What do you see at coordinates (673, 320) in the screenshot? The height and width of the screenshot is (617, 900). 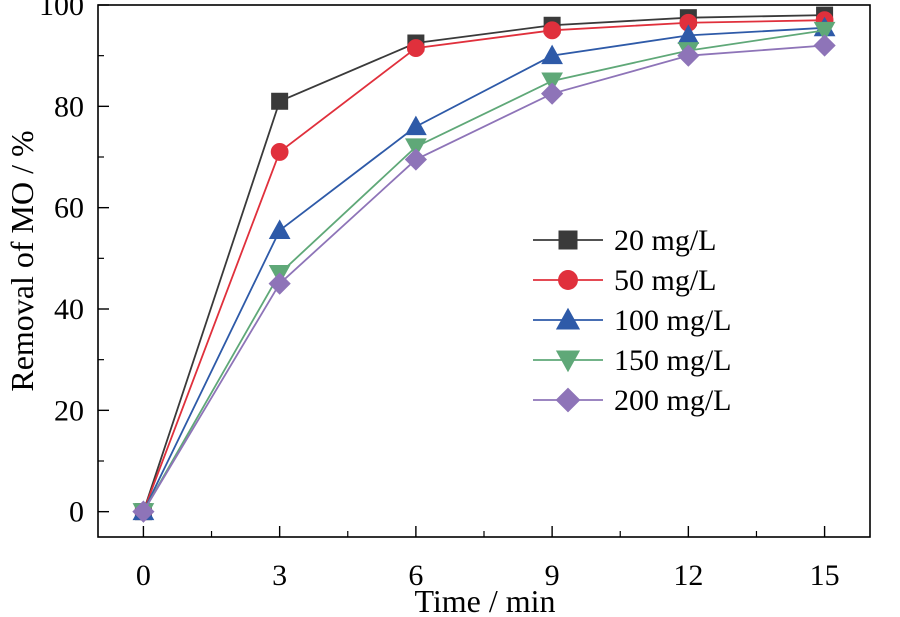 I see `legend-label: 100 mg/L` at bounding box center [673, 320].